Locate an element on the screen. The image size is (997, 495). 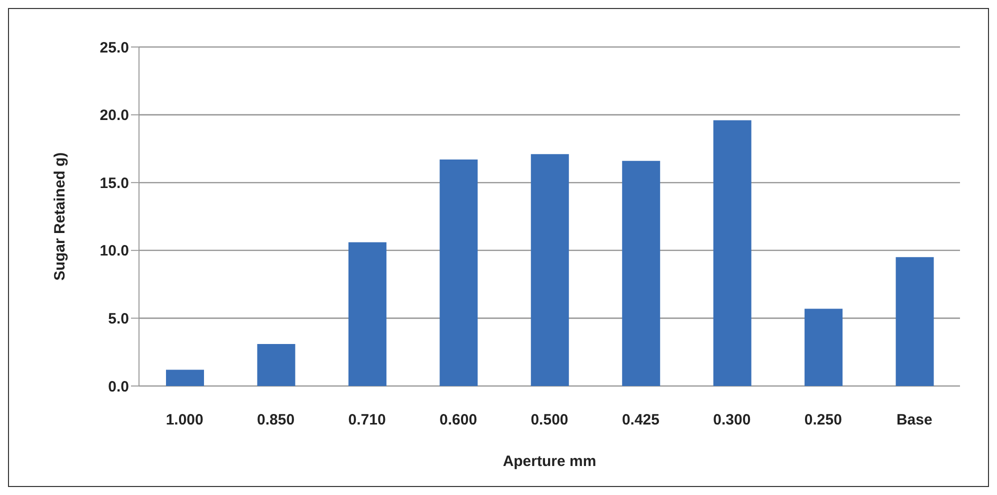
y-tick-label: 10.0 is located at coordinates (114, 251).